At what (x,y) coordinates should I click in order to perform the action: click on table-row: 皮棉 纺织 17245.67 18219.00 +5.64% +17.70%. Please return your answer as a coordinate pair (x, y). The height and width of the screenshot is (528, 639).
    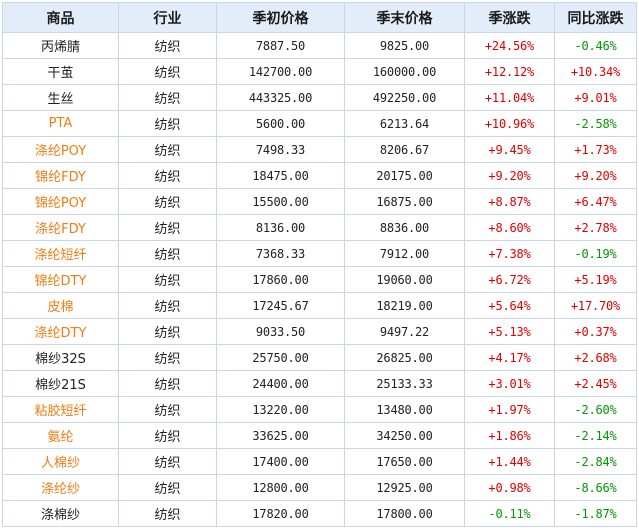
    Looking at the image, I should click on (319, 305).